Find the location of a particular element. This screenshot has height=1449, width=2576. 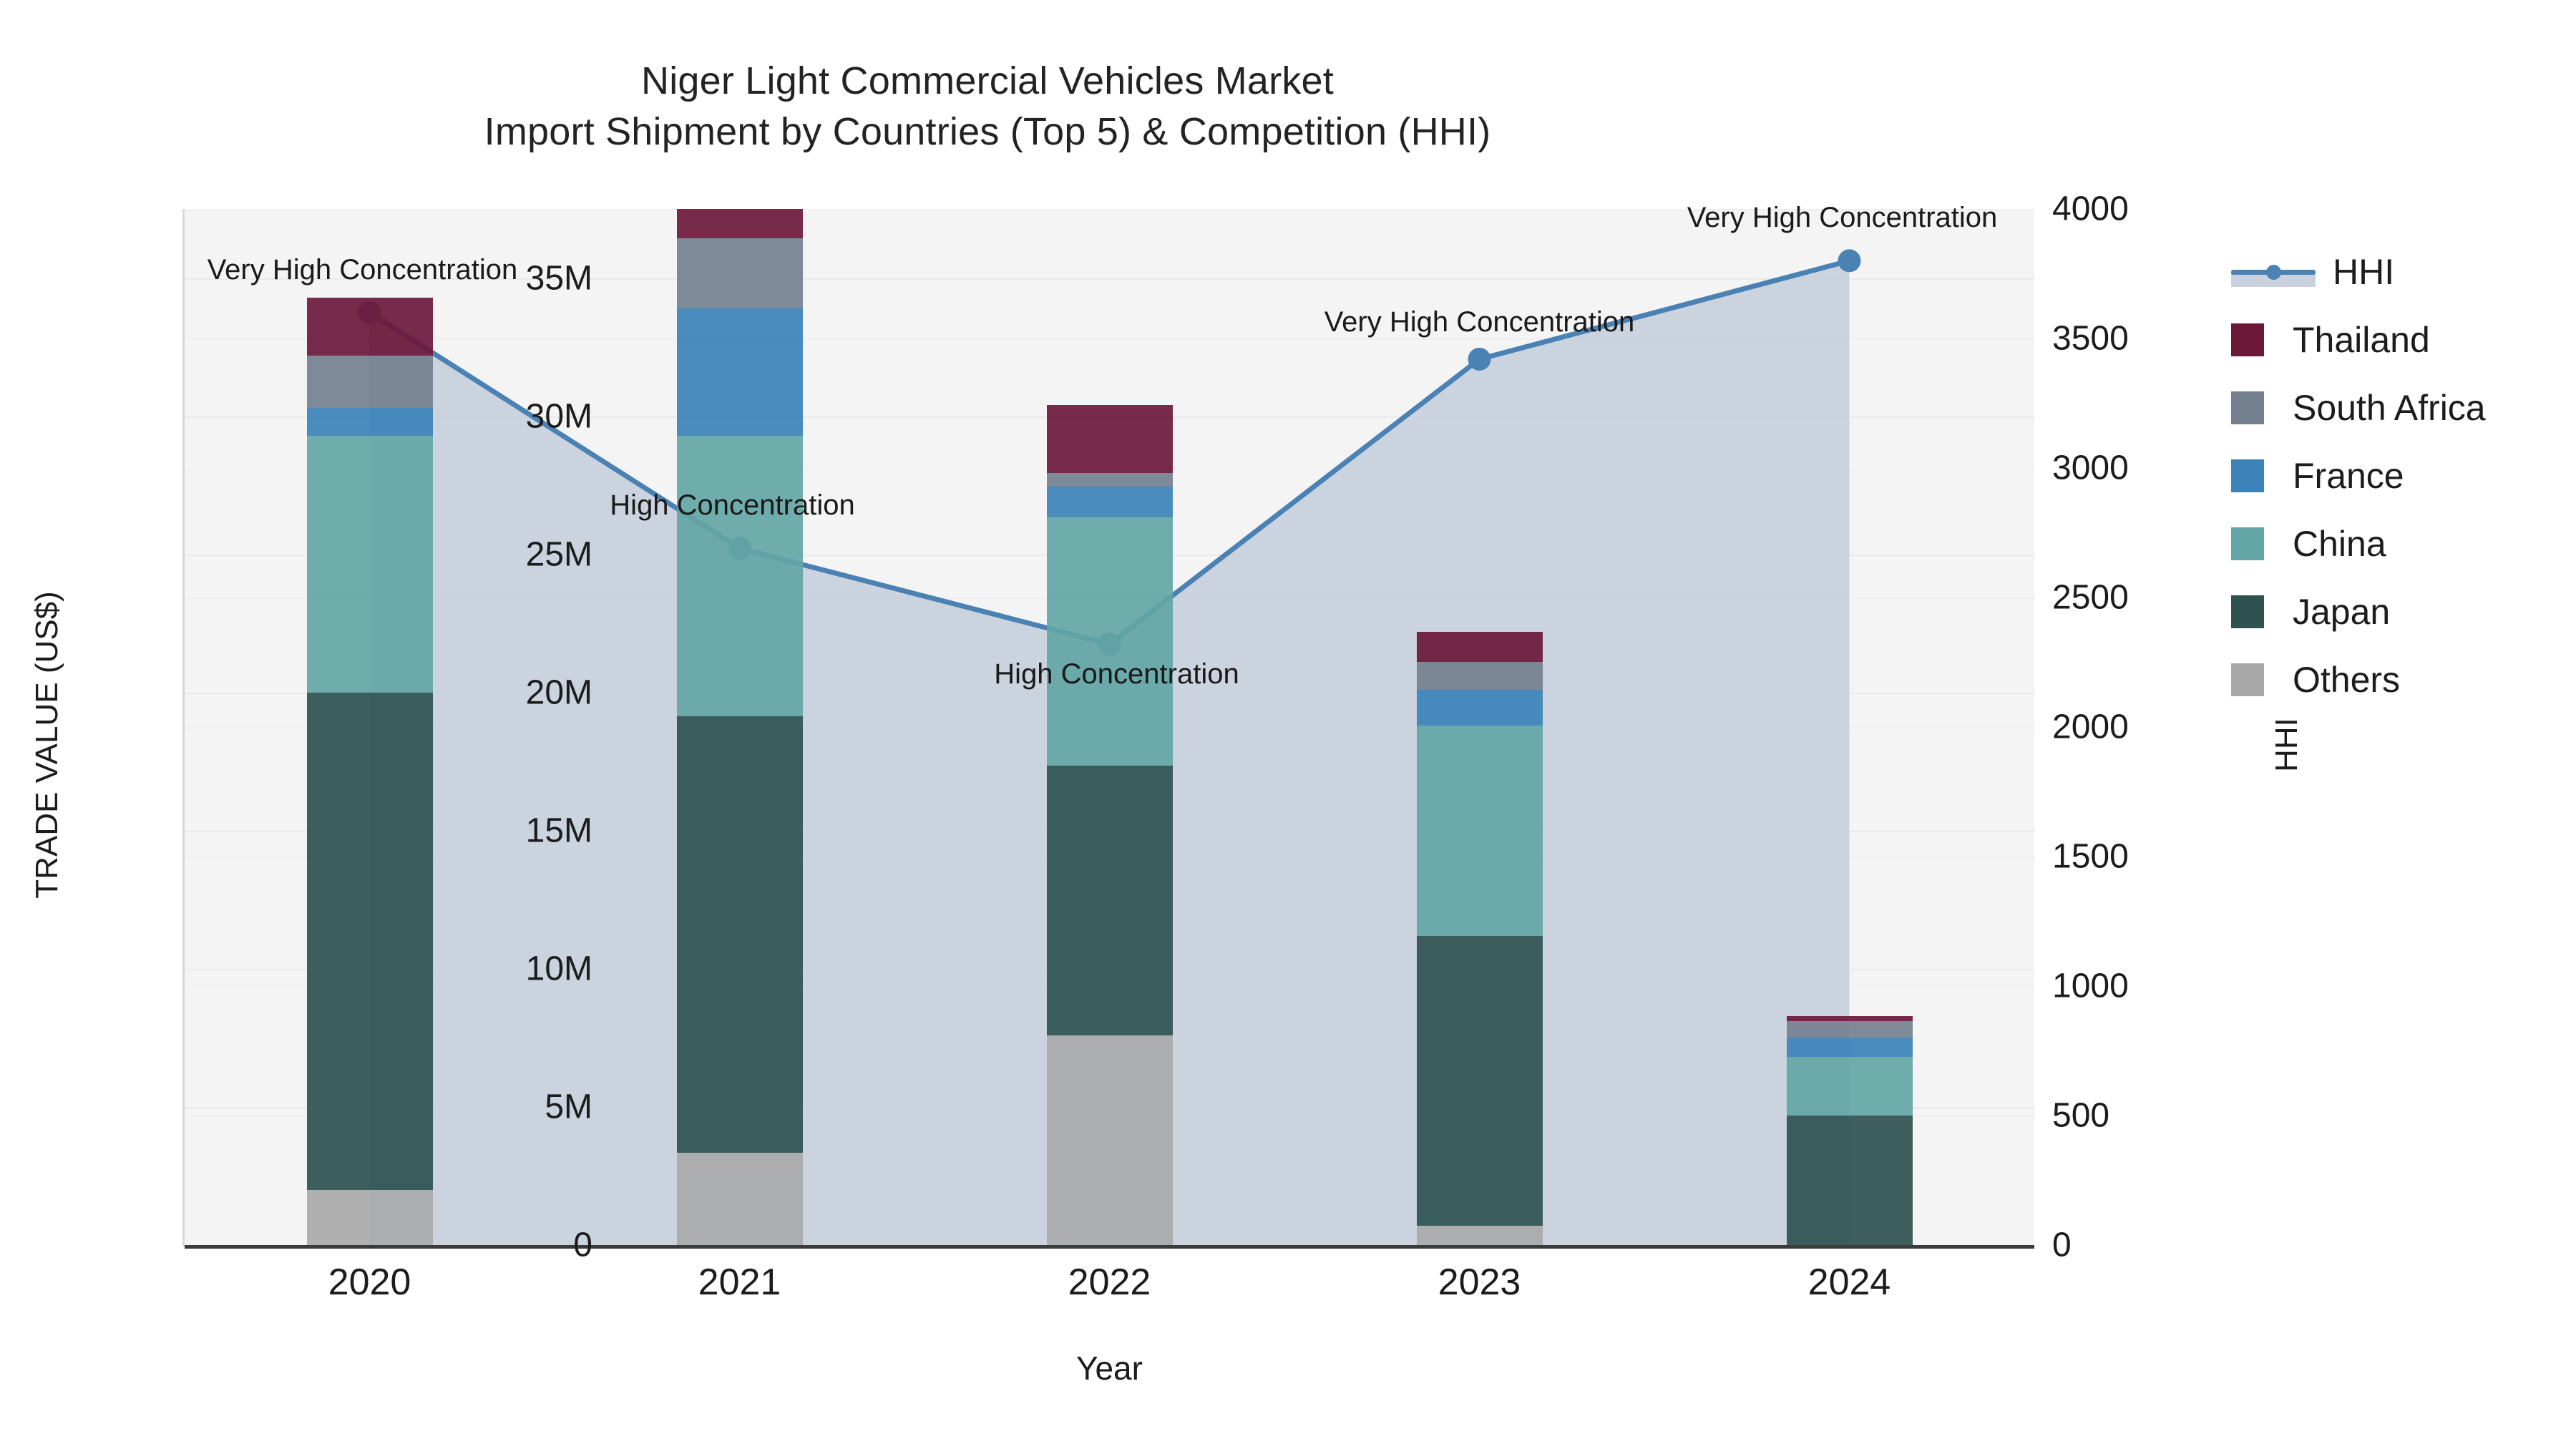

legend-label: Japan is located at coordinates (2342, 611).